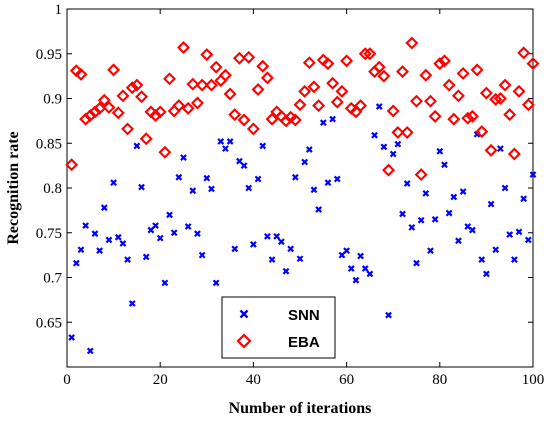 This screenshot has height=421, width=550. Describe the element at coordinates (244, 341) in the screenshot. I see `legend-marker-eba` at that location.